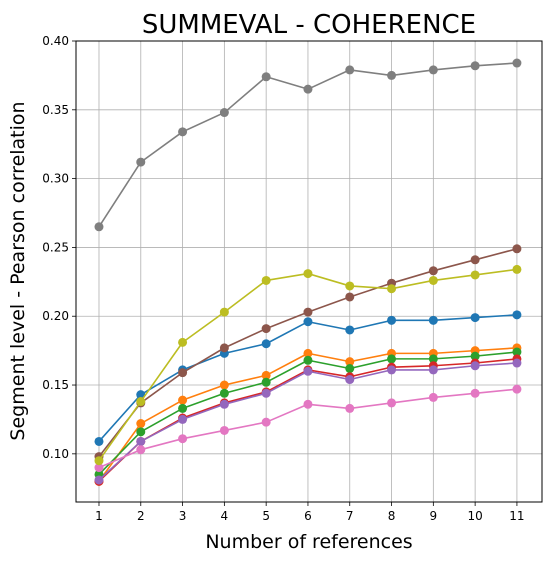  I want to click on x-tick-label: 1, so click(99, 516).